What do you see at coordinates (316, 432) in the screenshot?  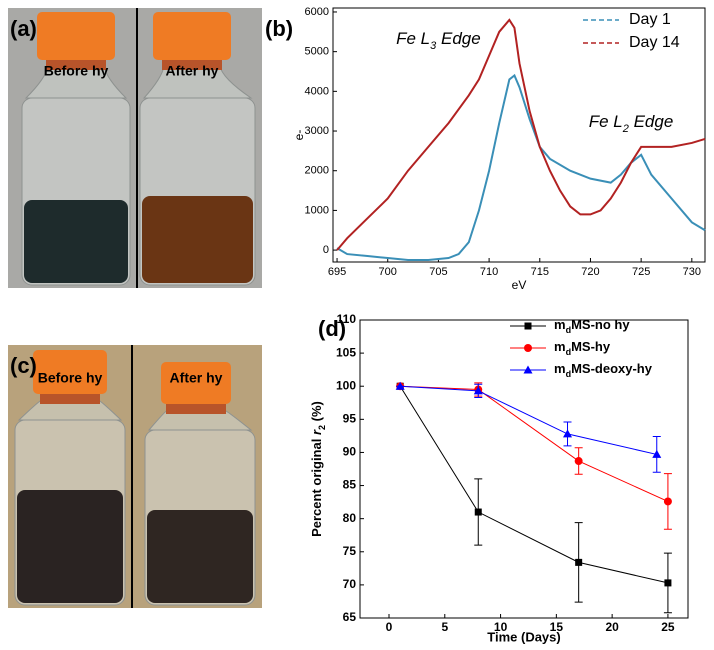 I see `text-part: r` at bounding box center [316, 432].